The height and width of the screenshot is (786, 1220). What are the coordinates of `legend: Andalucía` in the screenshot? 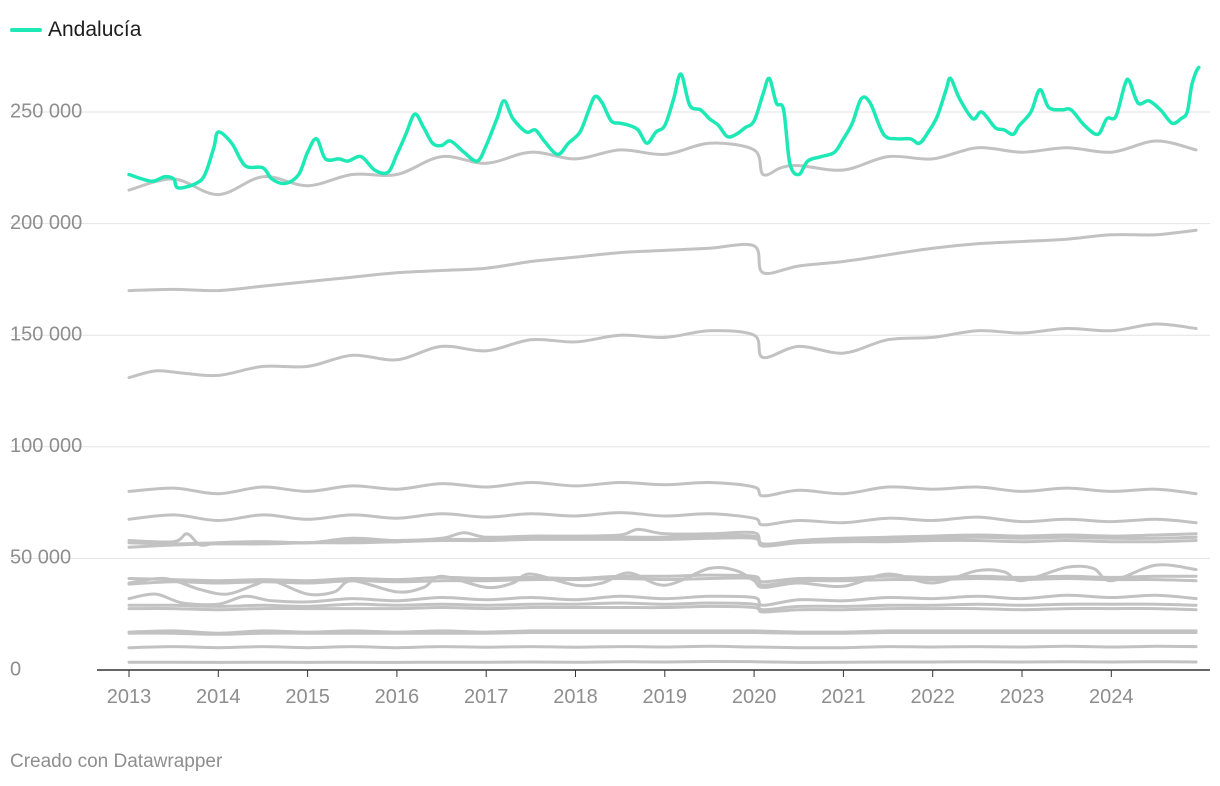 It's located at (75, 30).